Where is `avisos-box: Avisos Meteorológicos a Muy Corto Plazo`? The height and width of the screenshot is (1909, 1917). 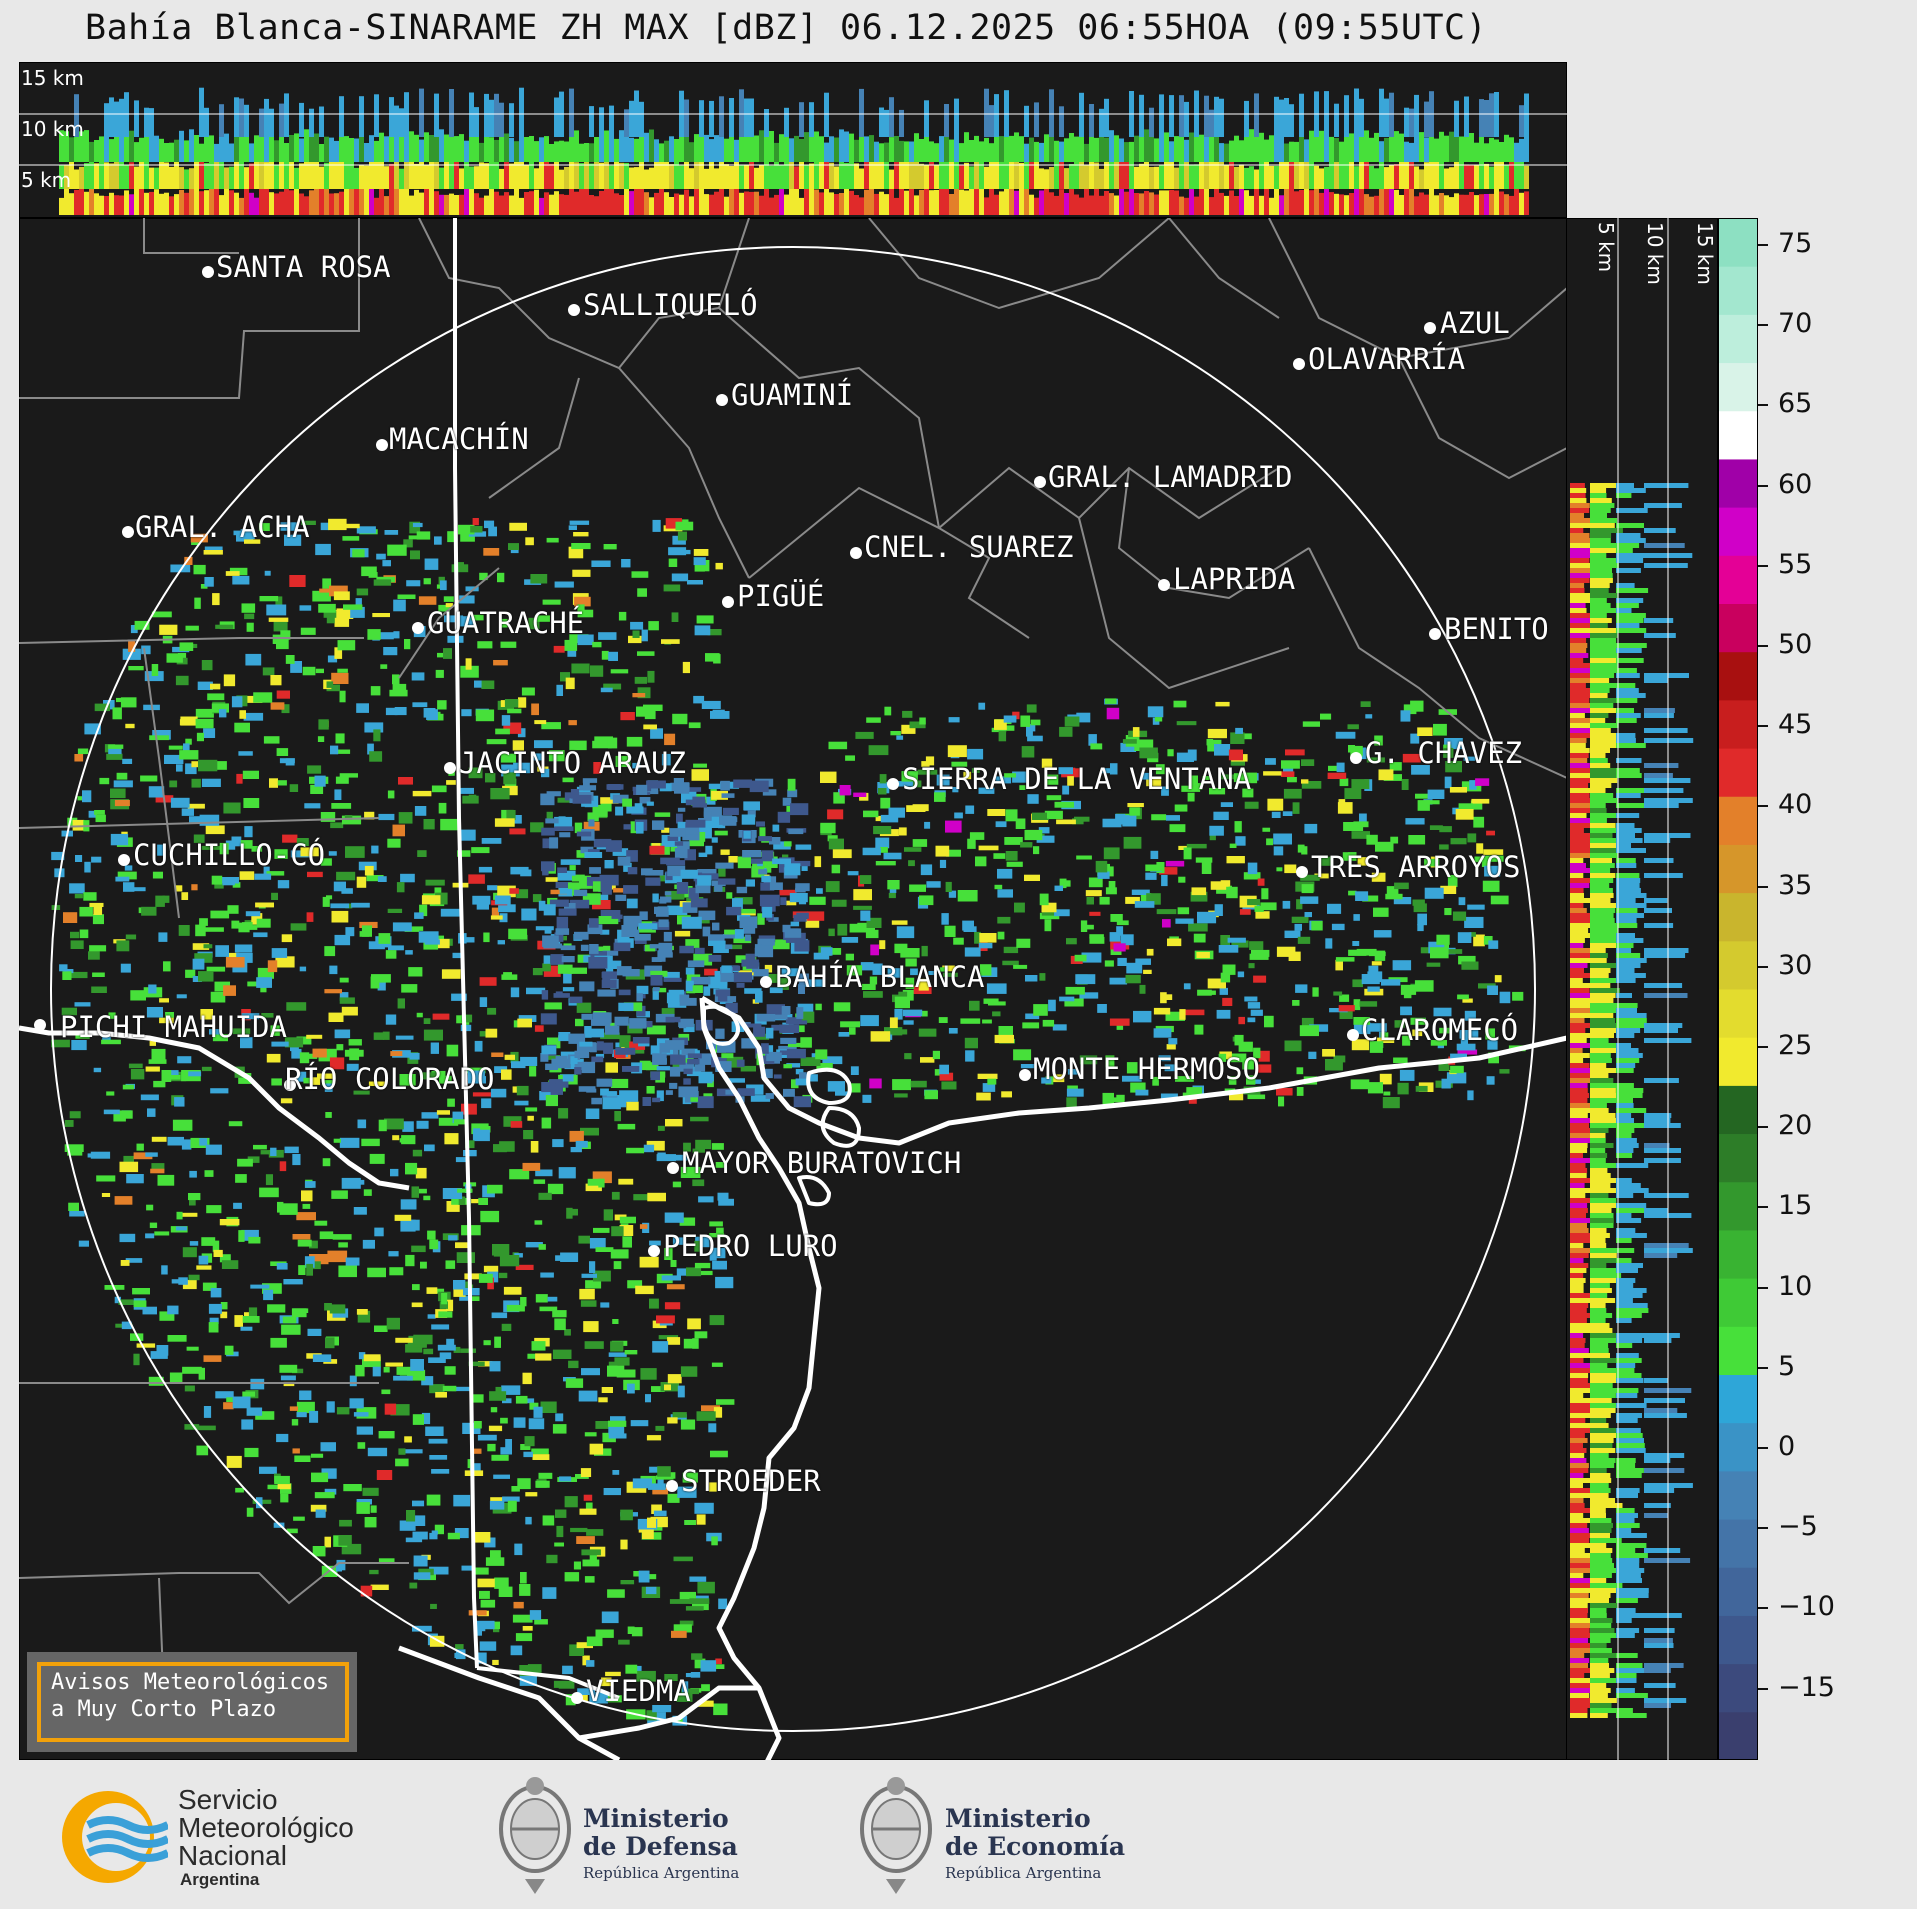
avisos-box: Avisos Meteorológicos a Muy Corto Plazo is located at coordinates (192, 1702).